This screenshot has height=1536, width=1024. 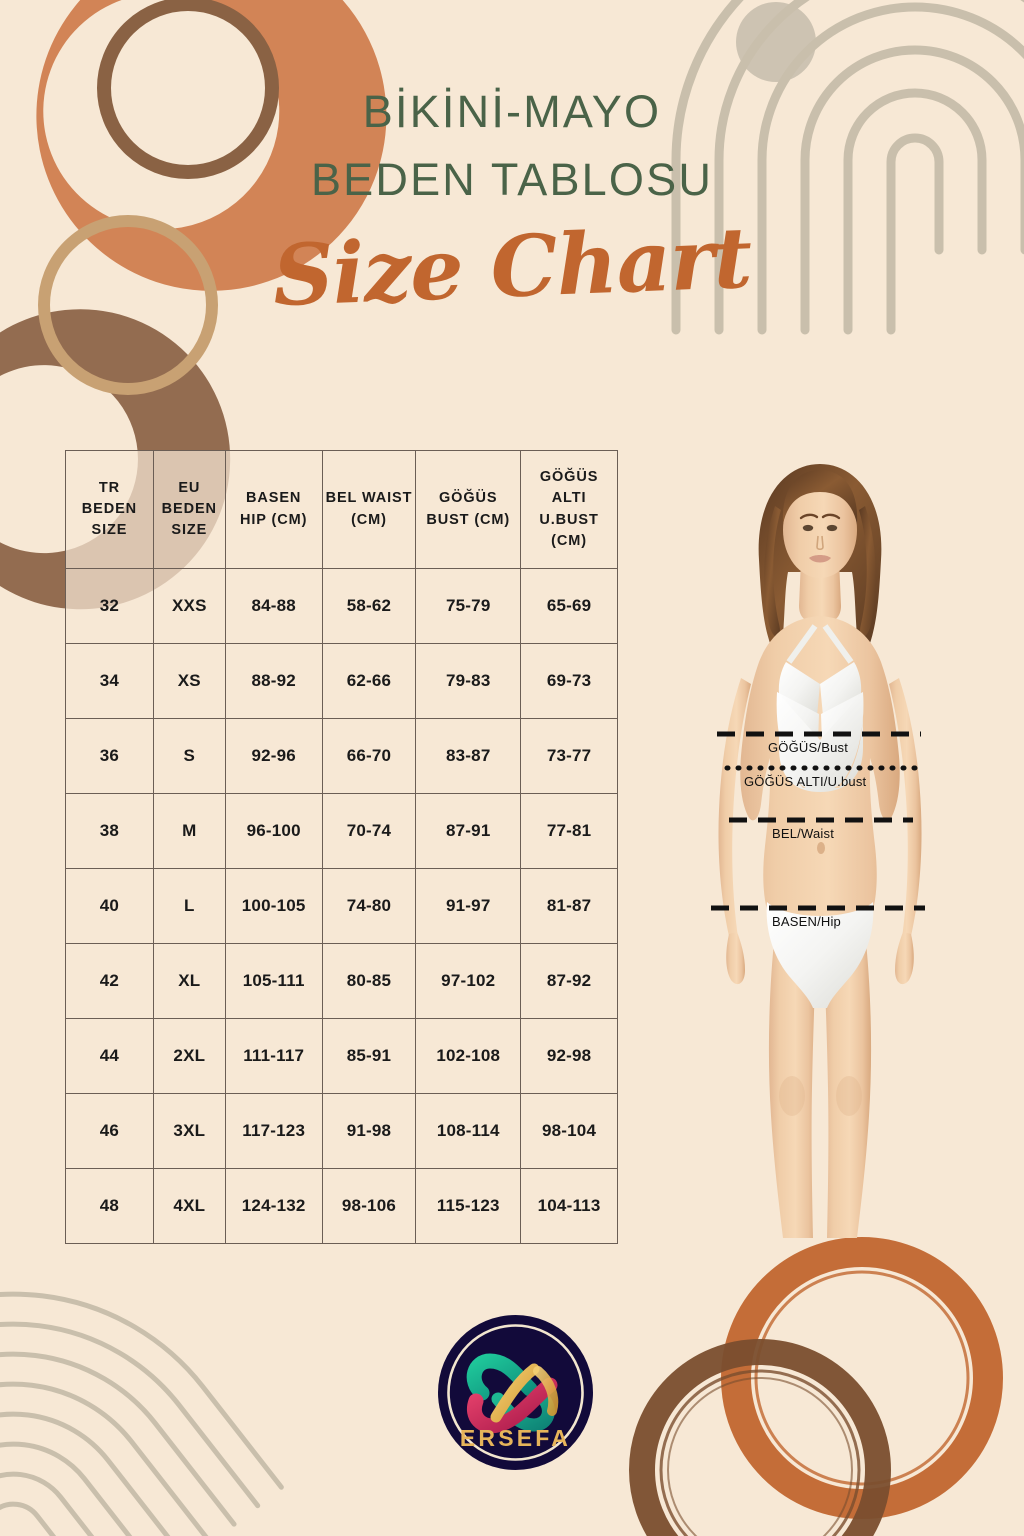 What do you see at coordinates (189, 831) in the screenshot?
I see `cell-eu-size: M` at bounding box center [189, 831].